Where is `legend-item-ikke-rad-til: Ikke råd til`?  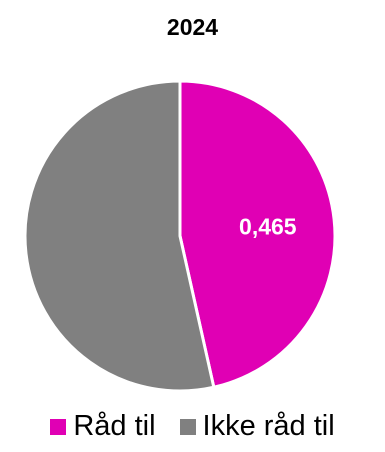 legend-item-ikke-rad-til: Ikke råd til is located at coordinates (257, 426).